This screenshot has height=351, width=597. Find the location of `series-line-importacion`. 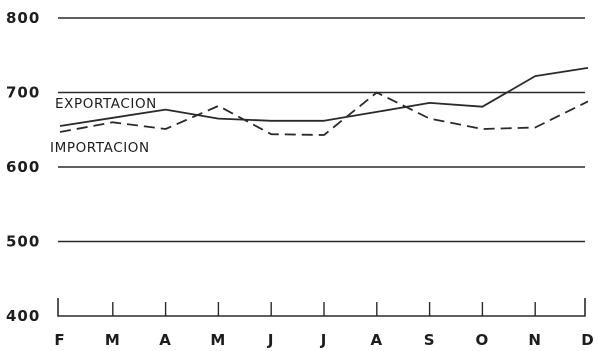

series-line-importacion is located at coordinates (324, 113).